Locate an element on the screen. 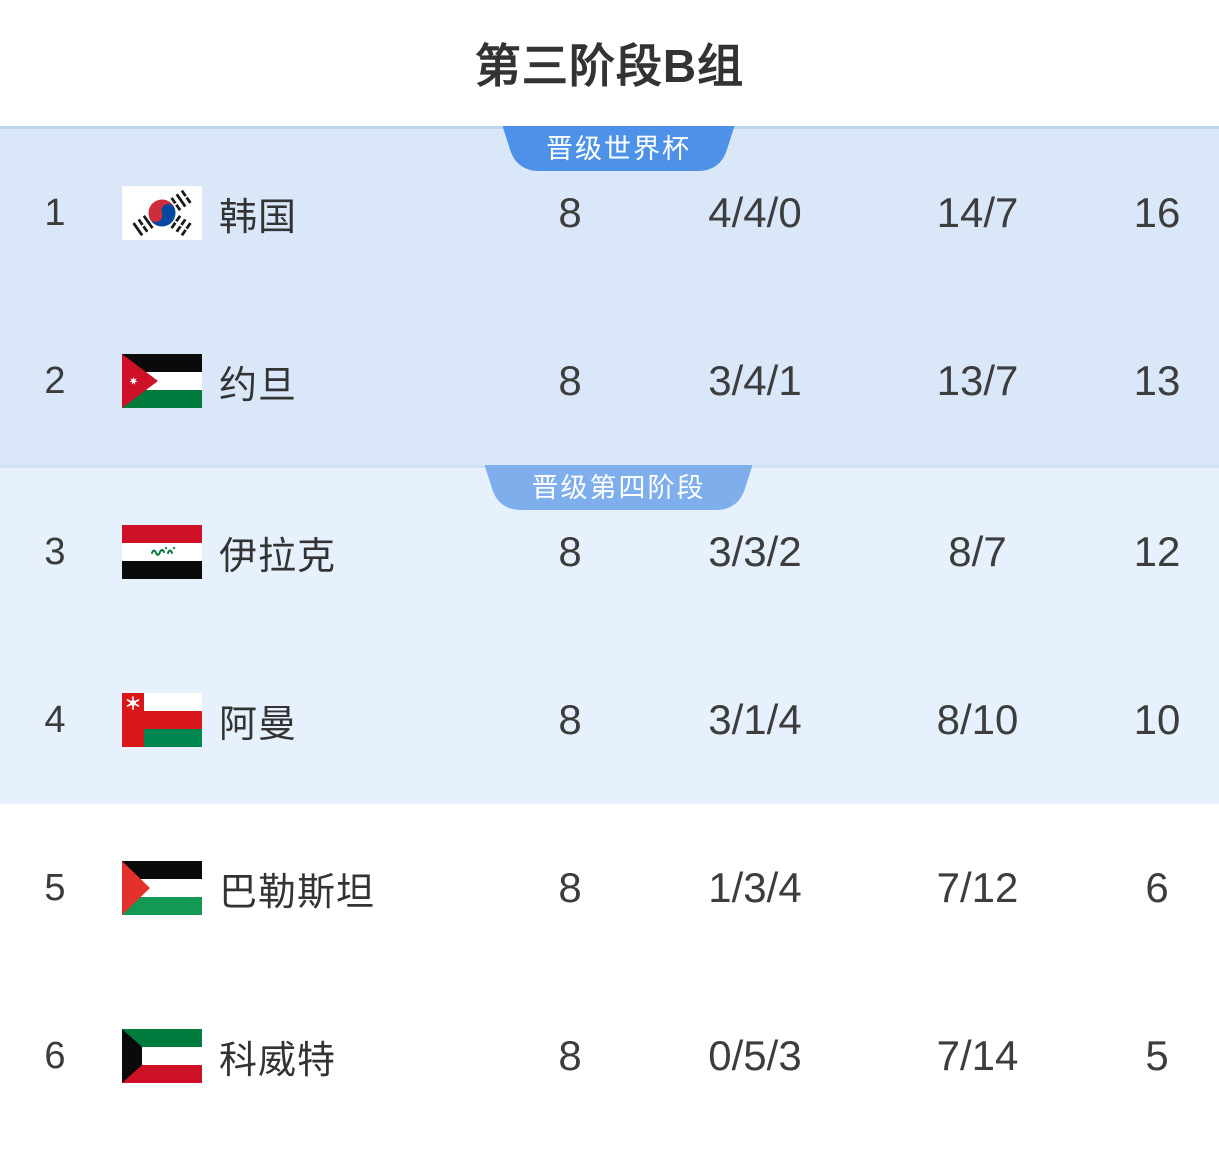  table-row: 3 伊拉克 8 3/3/2 8/7 12 is located at coordinates (609, 552).